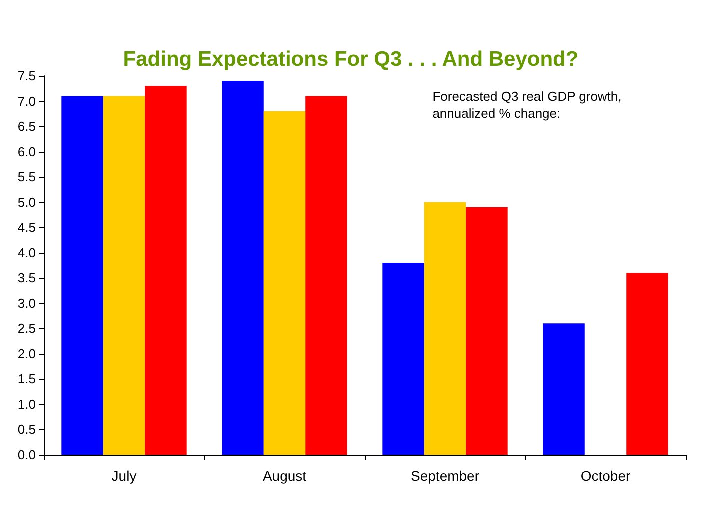 The height and width of the screenshot is (510, 702). I want to click on y-tick-label: 1.0, so click(27, 404).